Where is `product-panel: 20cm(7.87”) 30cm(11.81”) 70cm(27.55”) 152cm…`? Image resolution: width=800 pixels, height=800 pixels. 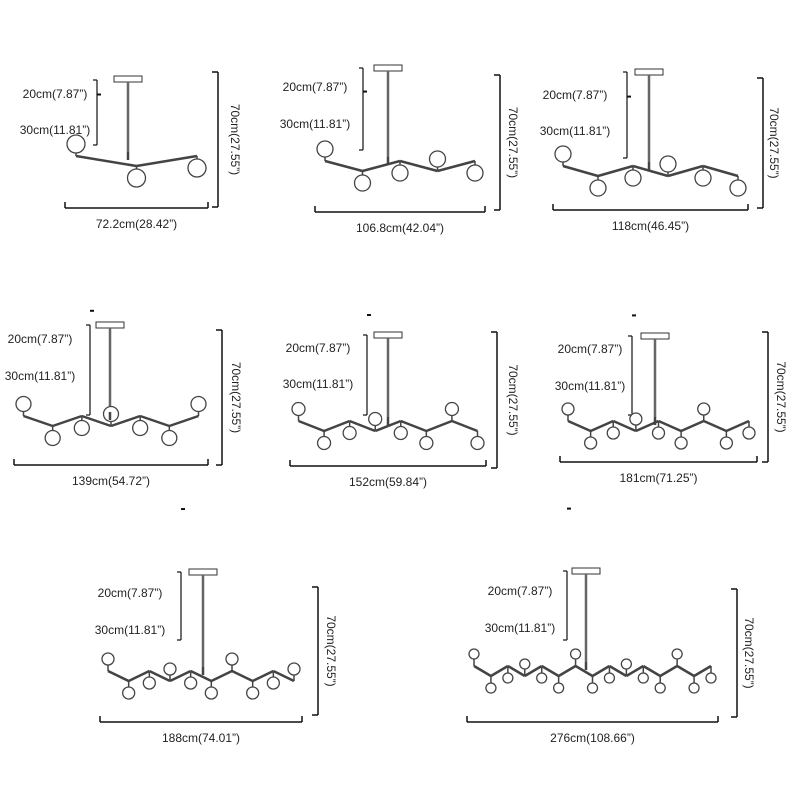
product-panel: 20cm(7.87”) 30cm(11.81”) 70cm(27.55”) 152cm… is located at coordinates (401, 401).